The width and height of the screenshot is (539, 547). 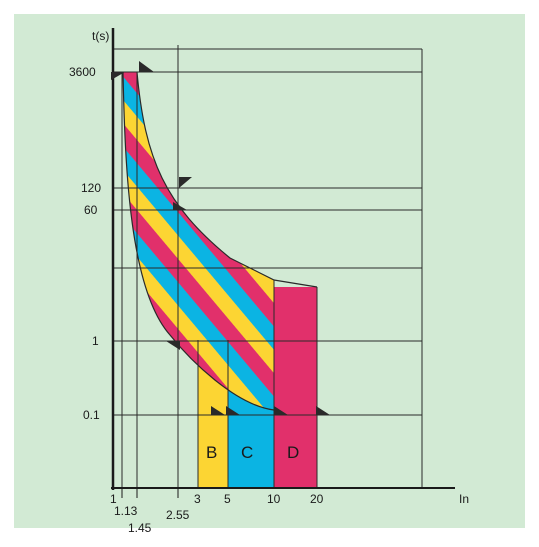 What do you see at coordinates (91, 188) in the screenshot?
I see `y-tick-label: 120` at bounding box center [91, 188].